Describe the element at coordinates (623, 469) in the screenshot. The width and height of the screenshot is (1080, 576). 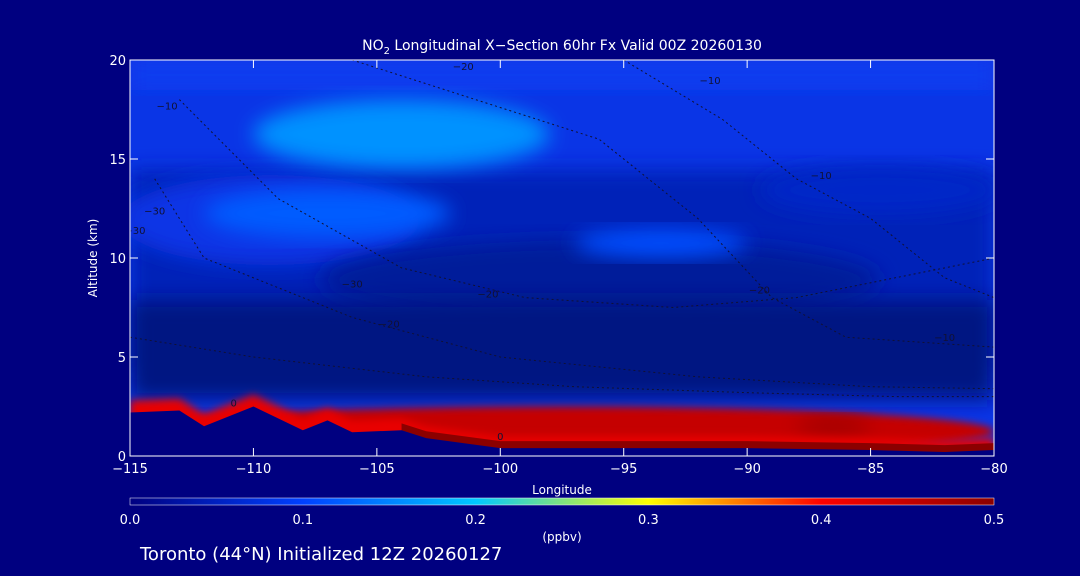
I see `x-tick-label: −95` at that location.